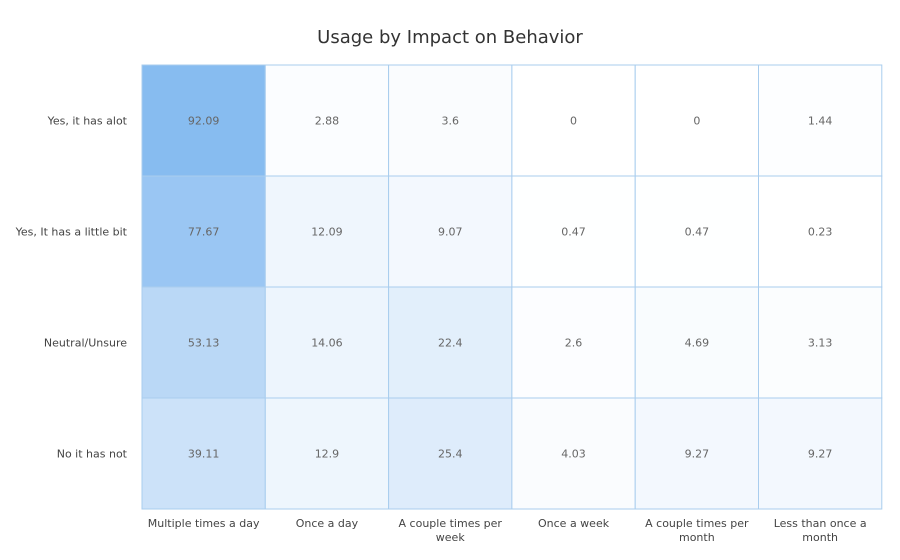 Image resolution: width=900 pixels, height=560 pixels. I want to click on cell-value-label: 2.88, so click(327, 121).